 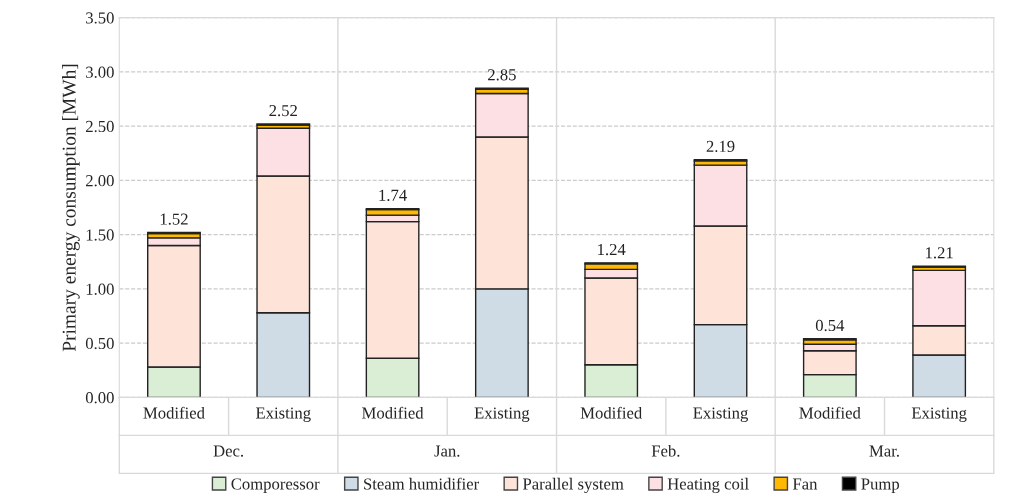 I want to click on legend-label: Heating coil, so click(x=708, y=485).